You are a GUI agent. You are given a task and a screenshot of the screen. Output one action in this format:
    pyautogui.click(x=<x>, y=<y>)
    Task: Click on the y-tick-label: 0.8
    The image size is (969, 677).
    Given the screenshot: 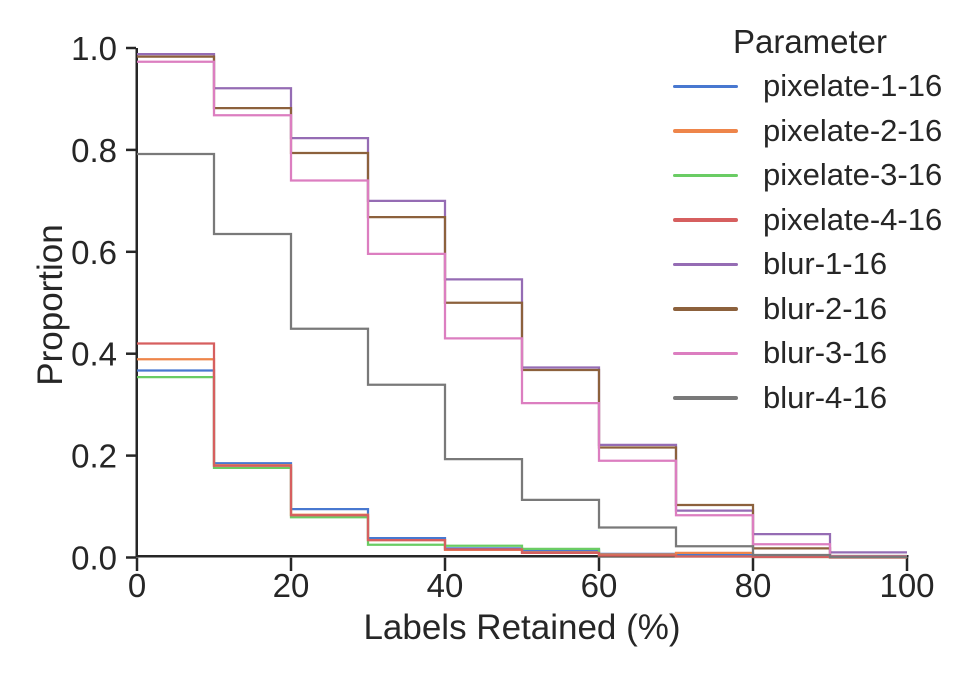 What is the action you would take?
    pyautogui.click(x=94, y=150)
    